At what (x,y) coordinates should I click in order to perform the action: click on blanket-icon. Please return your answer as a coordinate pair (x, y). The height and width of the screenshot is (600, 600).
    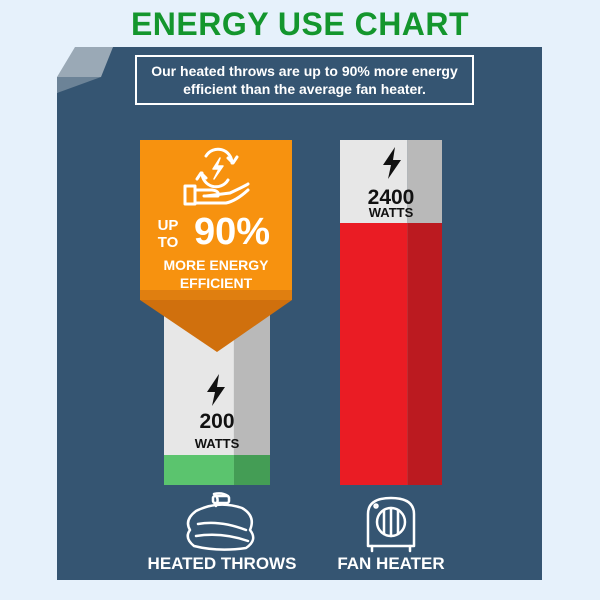
    Looking at the image, I should click on (220, 521).